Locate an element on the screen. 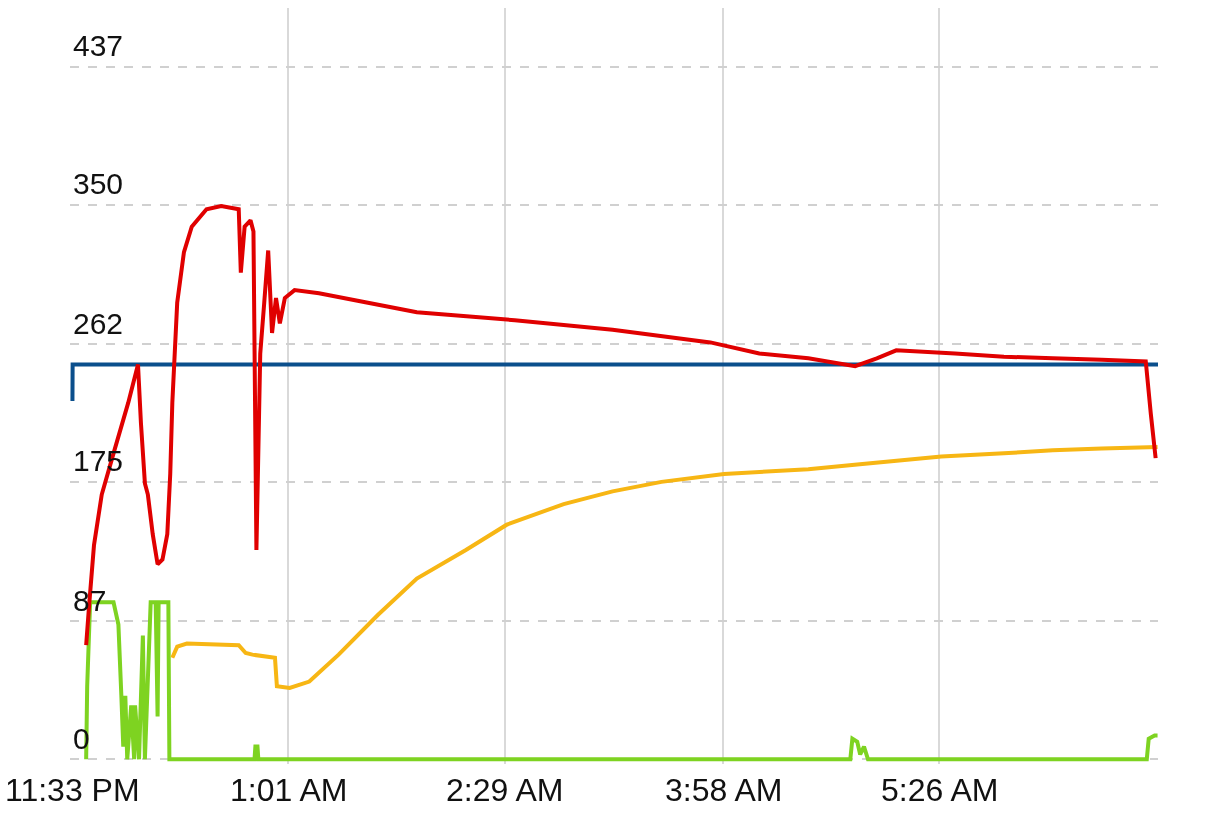  x-tick-label: 5:26 AM is located at coordinates (940, 790).